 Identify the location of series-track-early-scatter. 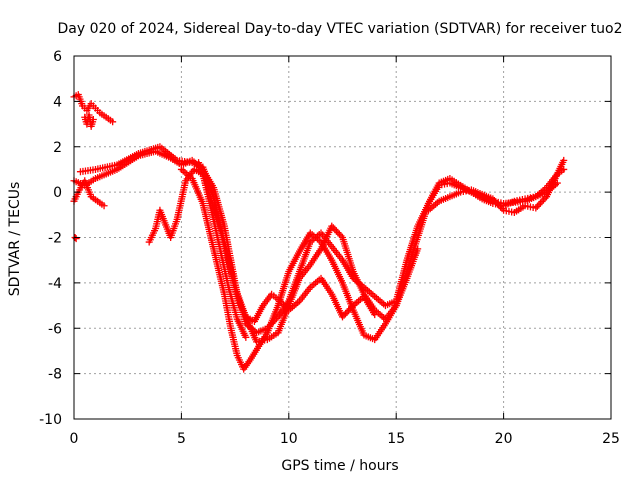
(89, 120).